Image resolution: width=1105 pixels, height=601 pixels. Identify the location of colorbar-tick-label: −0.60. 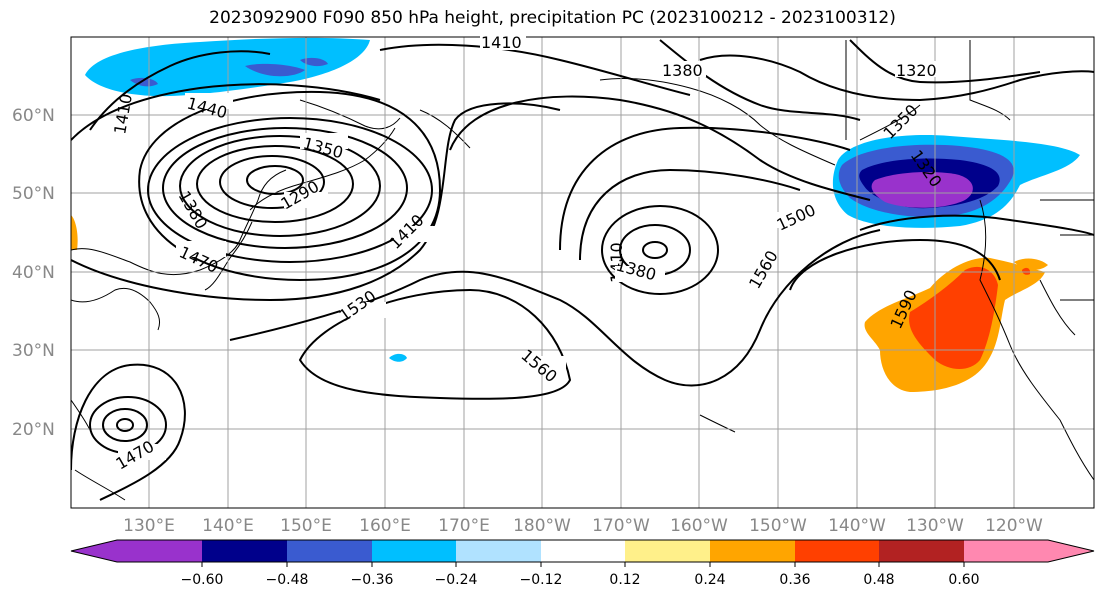
(202, 580).